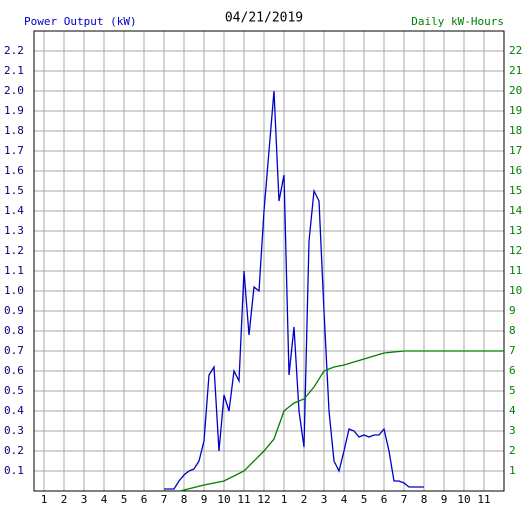  I want to click on y-tick-label: 2.0, so click(14, 90).